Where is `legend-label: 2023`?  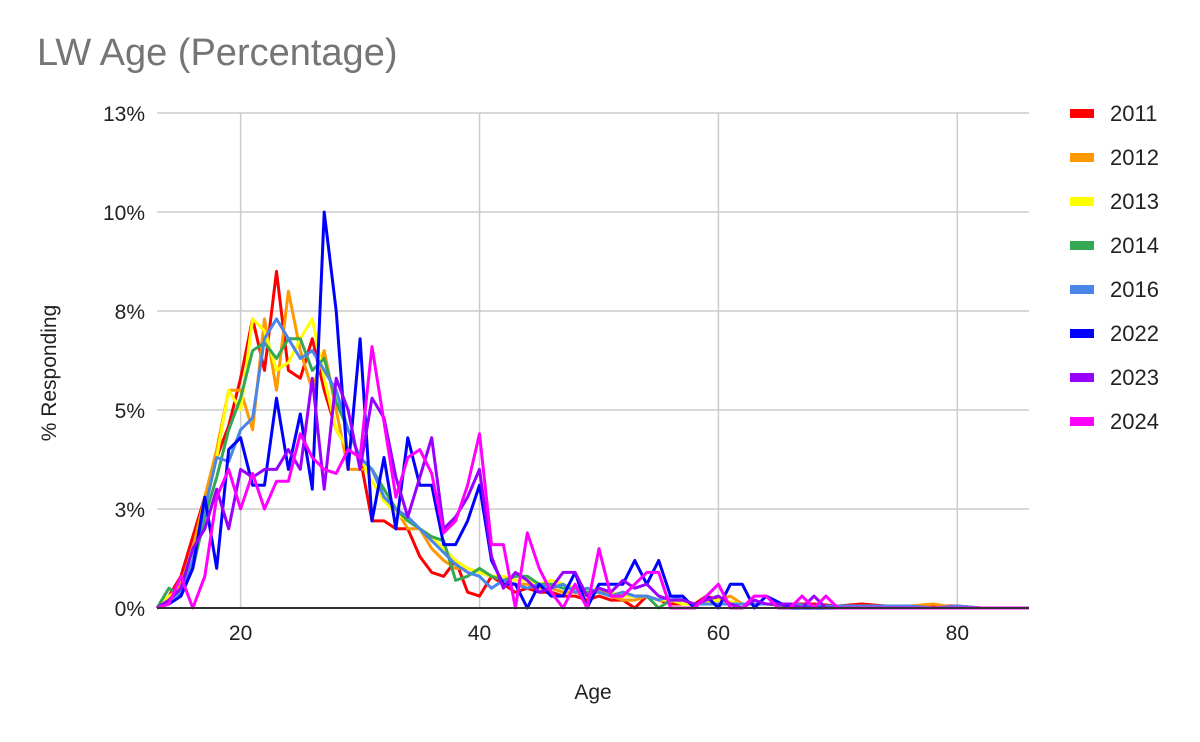
legend-label: 2023 is located at coordinates (1134, 377).